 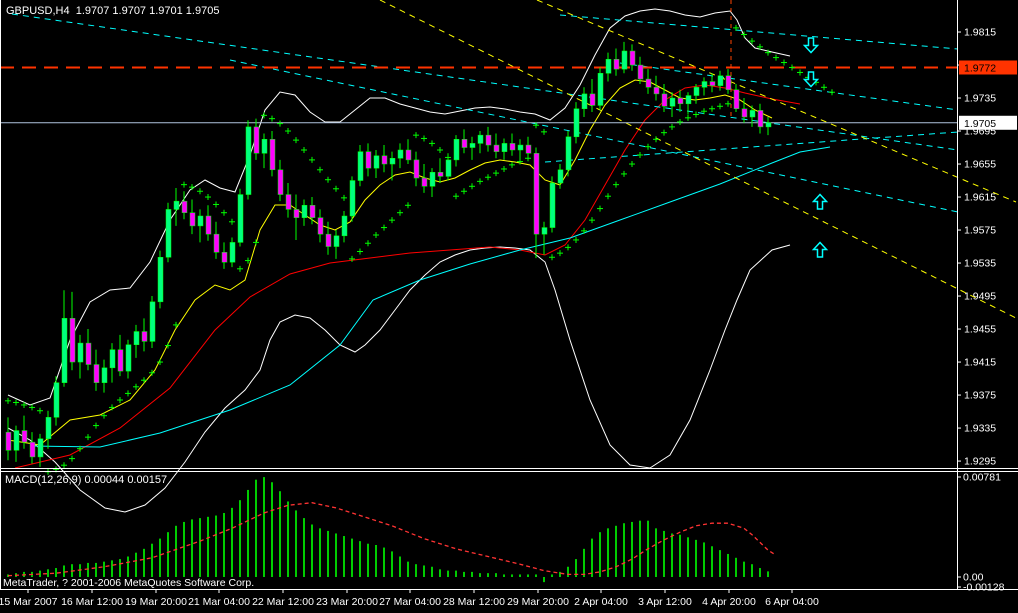 I want to click on macd-main-value: 0.00044, so click(x=104, y=480).